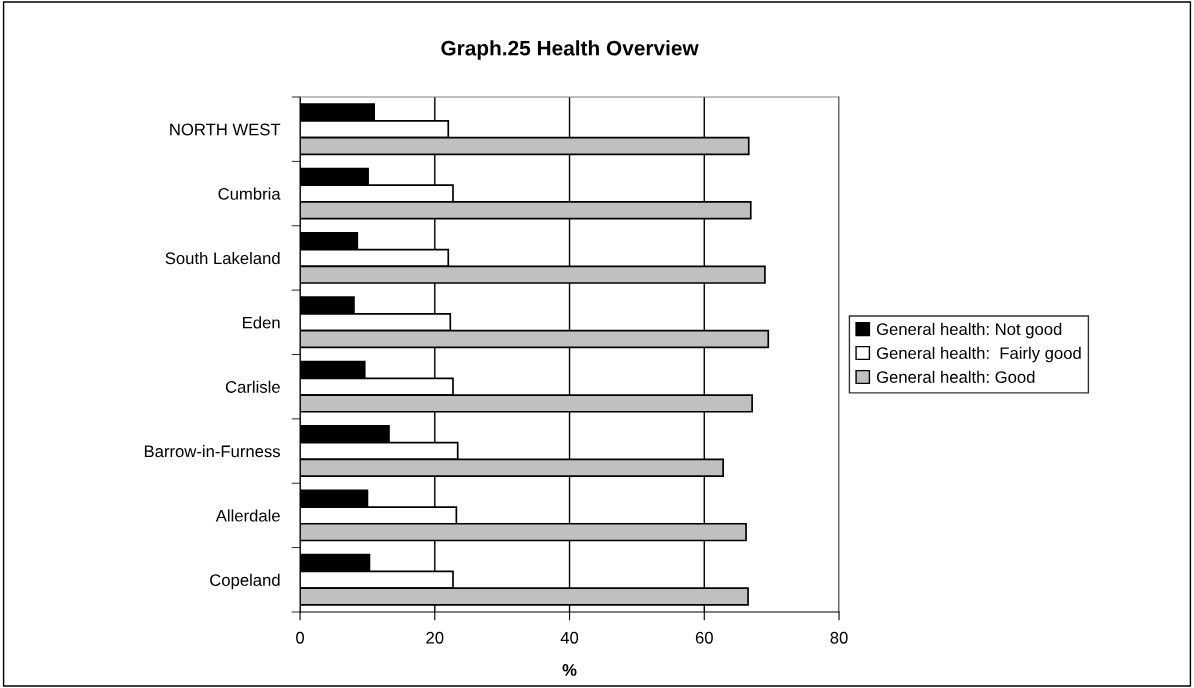 This screenshot has width=1194, height=688. Describe the element at coordinates (569, 670) in the screenshot. I see `x-axis-title: %` at that location.